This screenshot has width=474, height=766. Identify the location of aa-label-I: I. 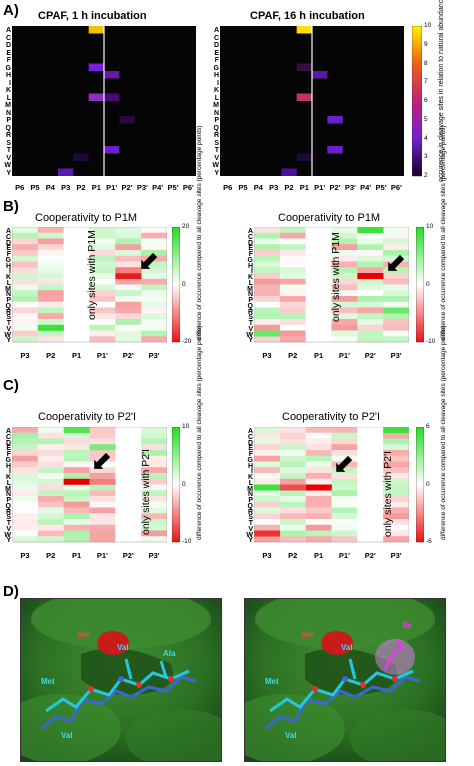
(252, 472).